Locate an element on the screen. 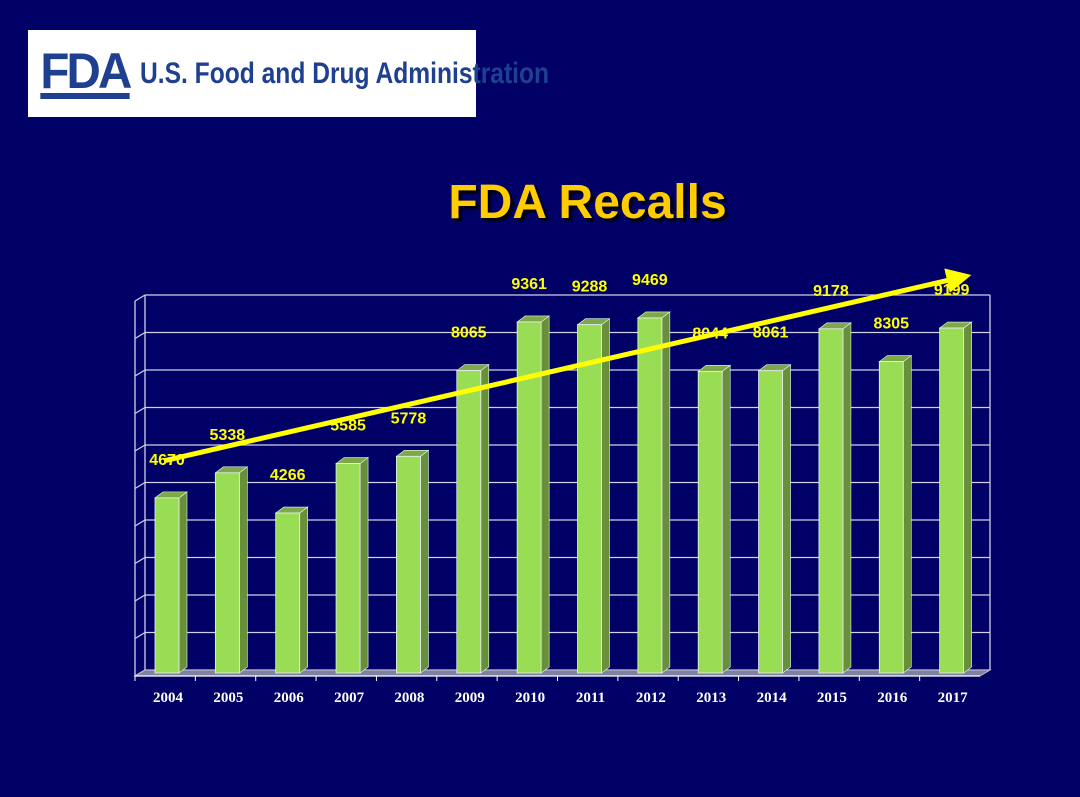 The height and width of the screenshot is (797, 1080). x-tick-label: 2011 is located at coordinates (590, 698).